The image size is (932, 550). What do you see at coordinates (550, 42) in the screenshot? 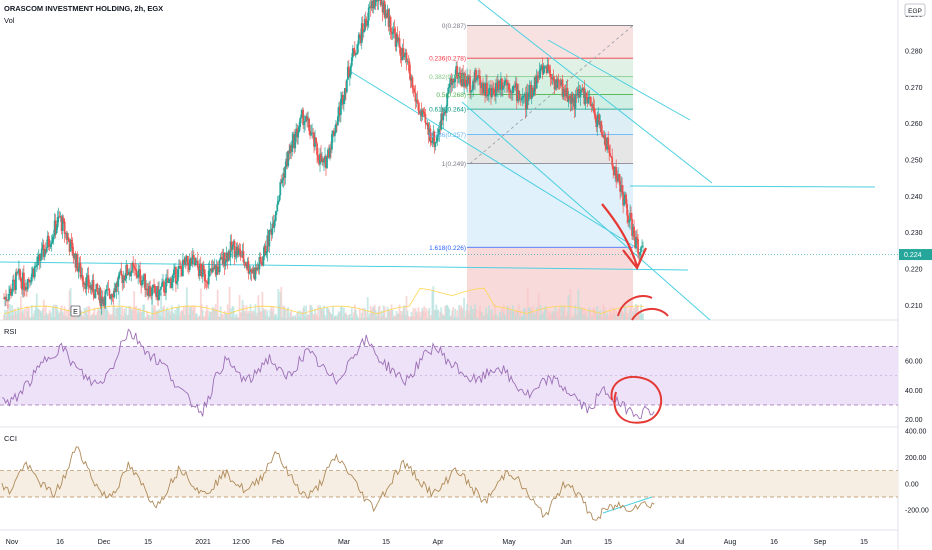
I see `fib-zone` at bounding box center [550, 42].